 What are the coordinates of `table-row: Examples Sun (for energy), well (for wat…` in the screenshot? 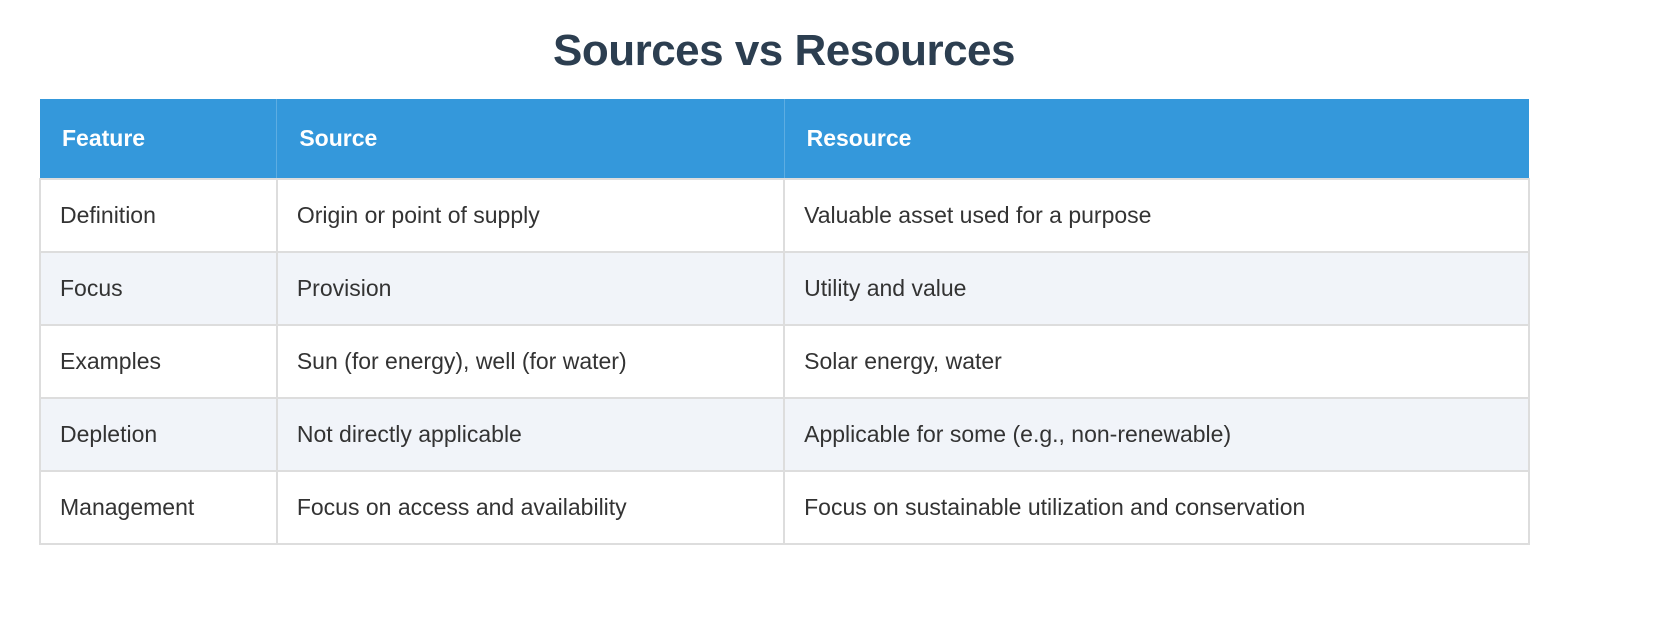 It's located at (784, 361).